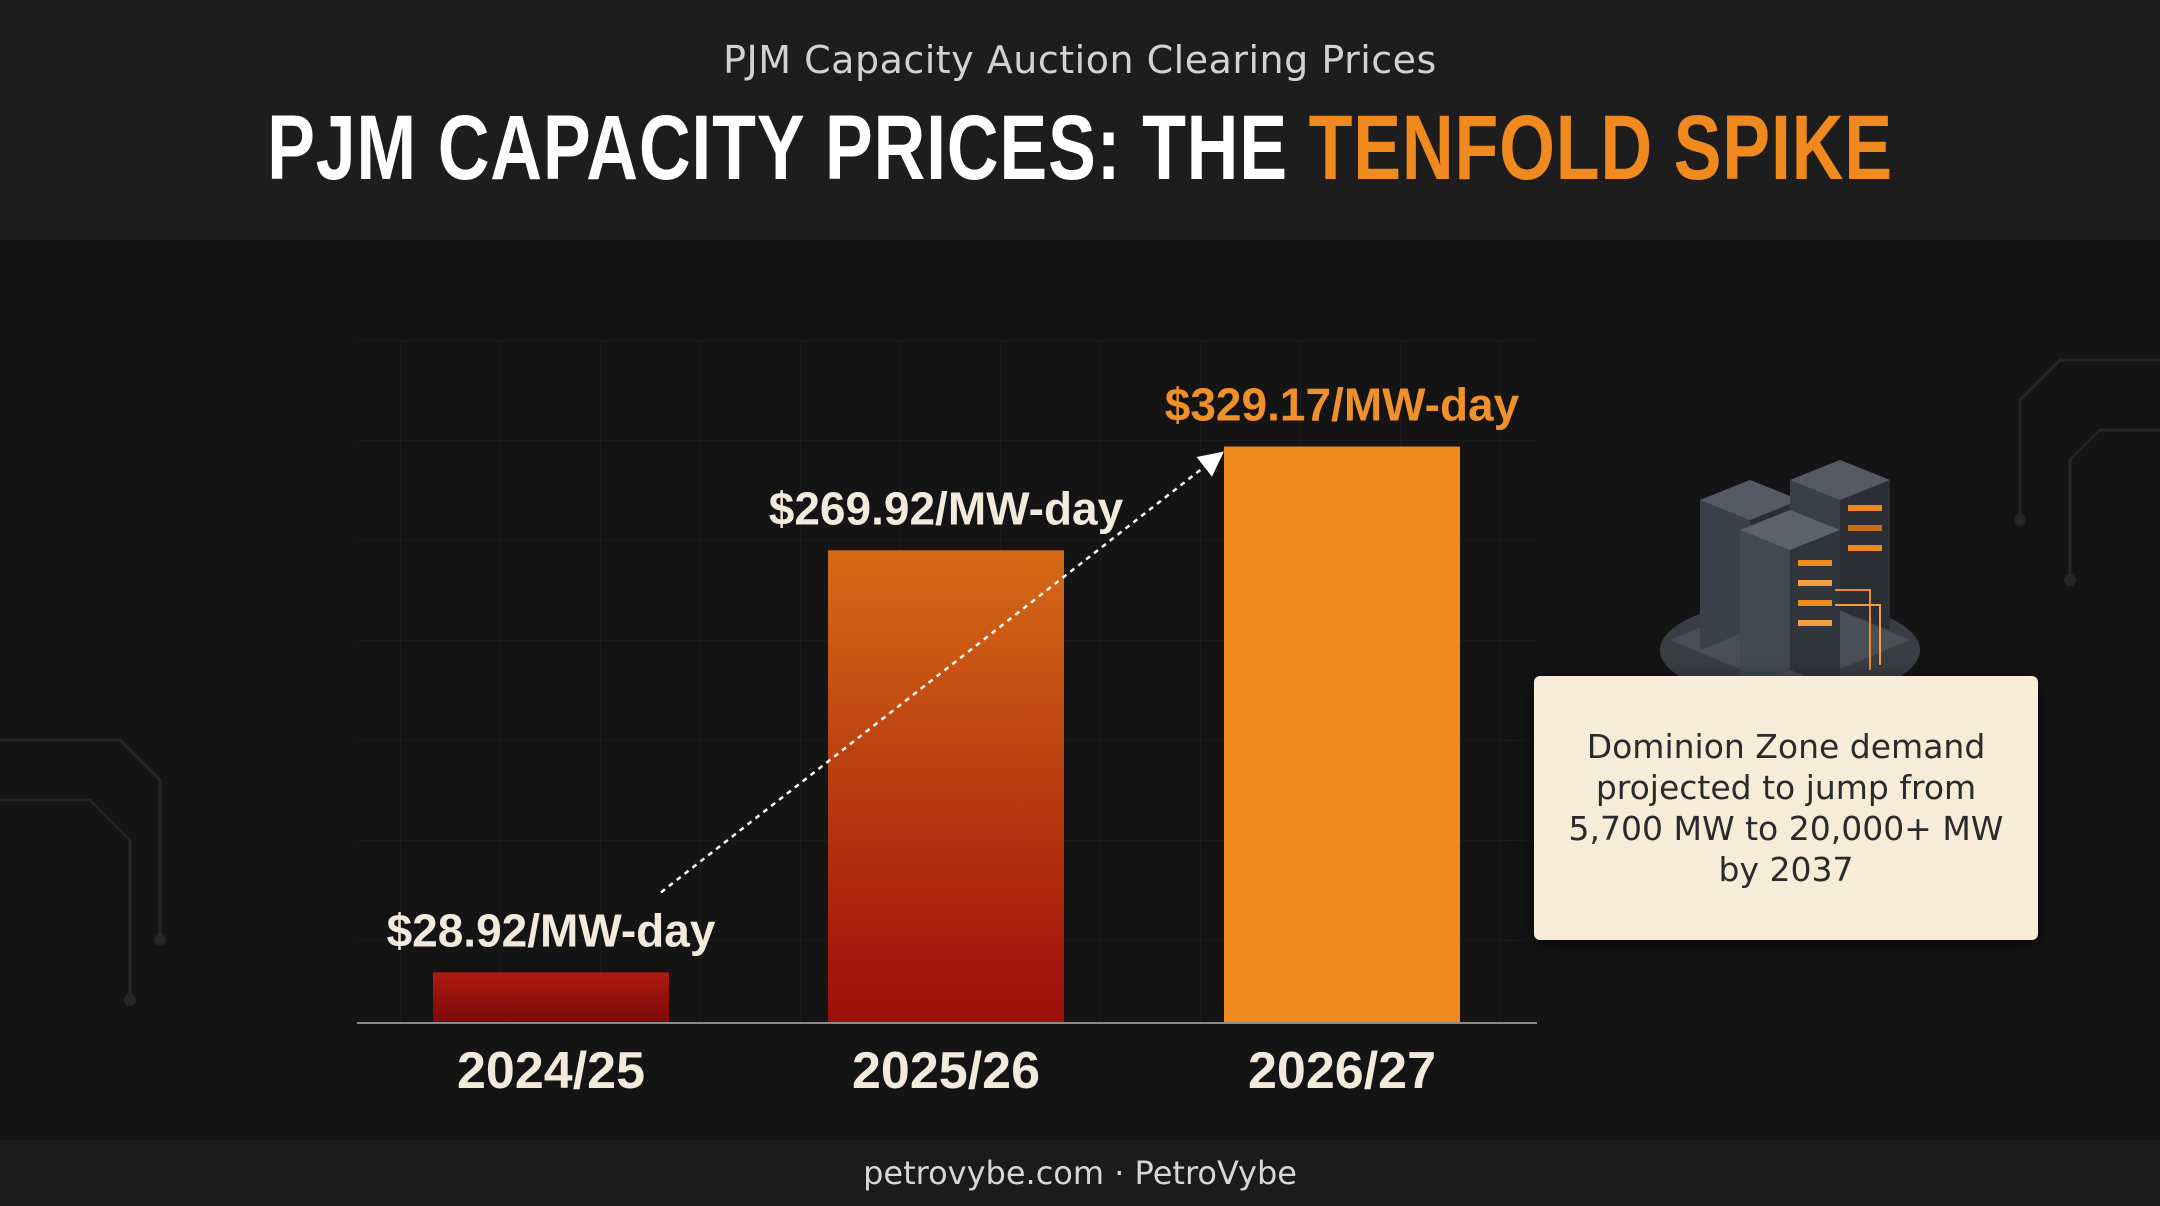 This screenshot has height=1206, width=2160. What do you see at coordinates (1790, 580) in the screenshot?
I see `server-rack-icon` at bounding box center [1790, 580].